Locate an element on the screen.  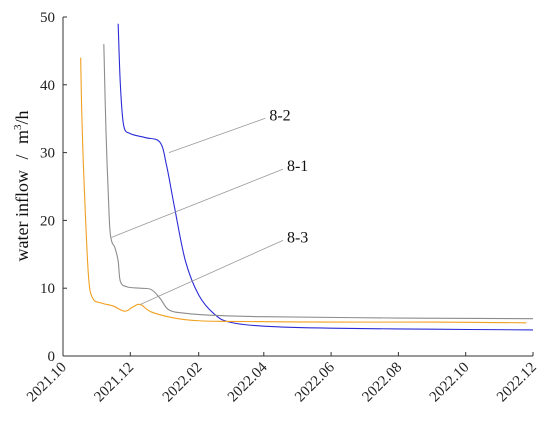
x-tick-label: 2022.06 is located at coordinates (315, 382).